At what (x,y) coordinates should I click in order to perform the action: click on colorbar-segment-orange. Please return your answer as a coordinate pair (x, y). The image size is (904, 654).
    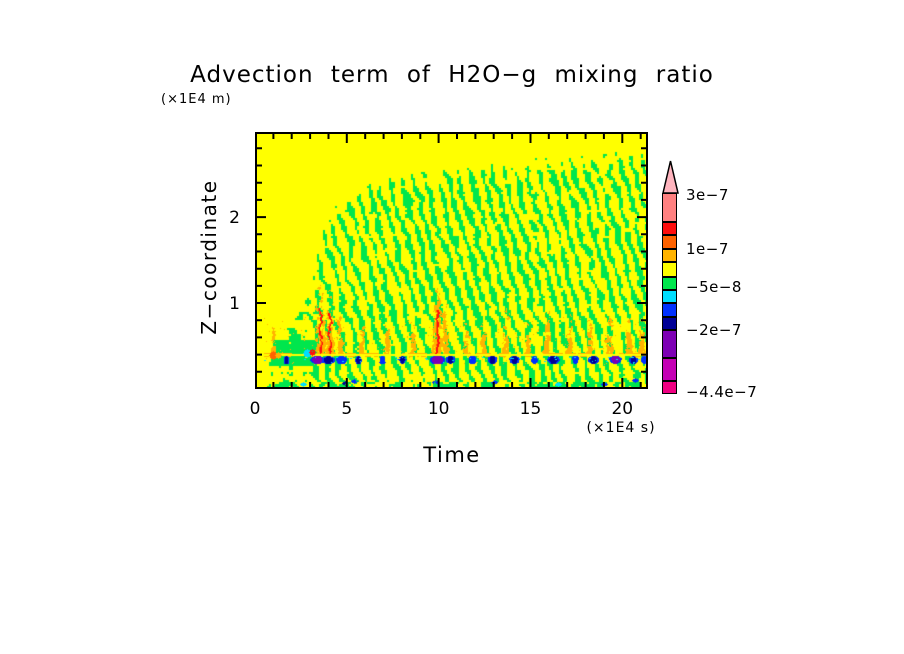
    Looking at the image, I should click on (669, 256).